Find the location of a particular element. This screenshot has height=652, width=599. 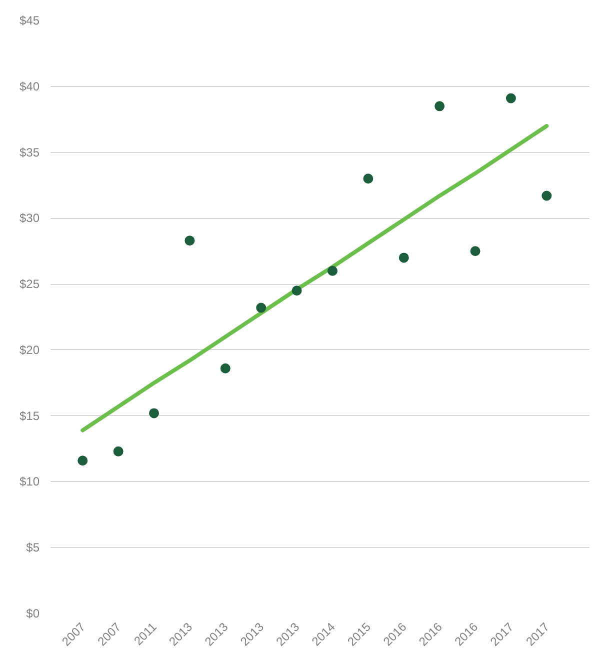

y-tick-label: $10 is located at coordinates (29, 481).